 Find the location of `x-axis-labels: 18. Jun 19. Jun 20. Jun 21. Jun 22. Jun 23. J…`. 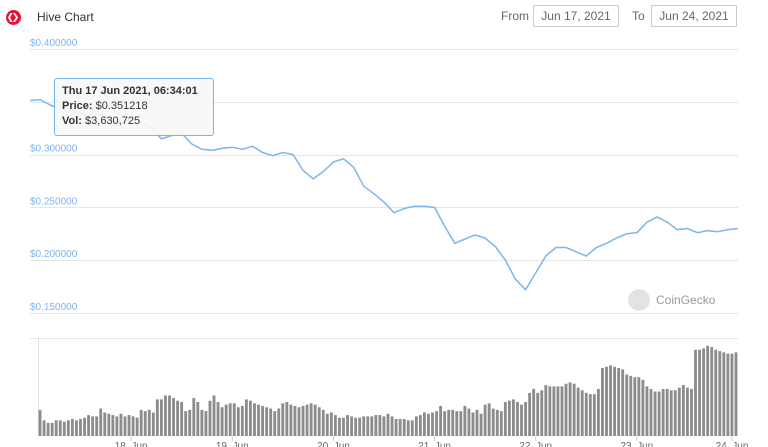

x-axis-labels: 18. Jun 19. Jun 20. Jun 21. Jun 22. Jun 23. J… is located at coordinates (432, 441).